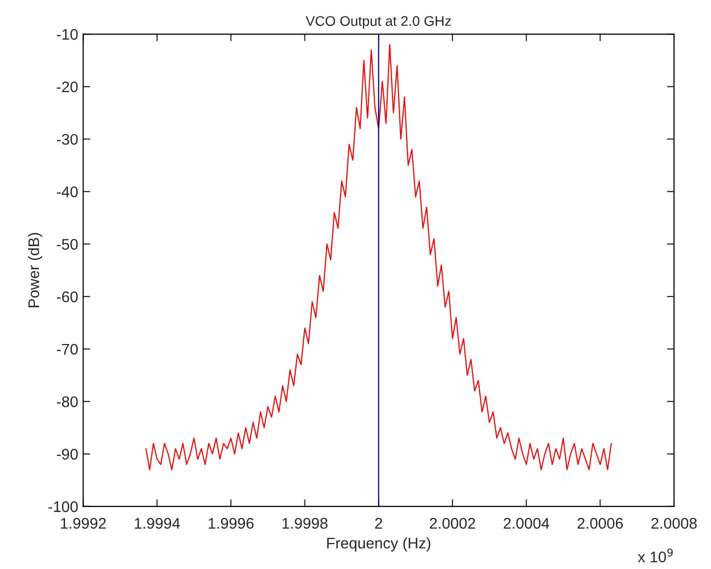 The width and height of the screenshot is (711, 569). What do you see at coordinates (378, 544) in the screenshot?
I see `x-axis-title: Frequency (Hz)` at bounding box center [378, 544].